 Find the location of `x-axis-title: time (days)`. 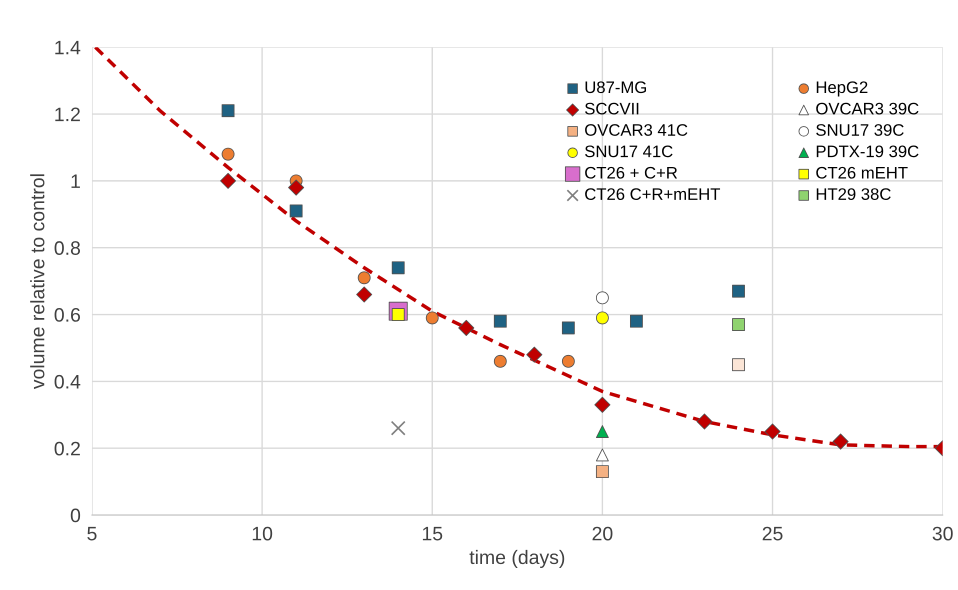

x-axis-title: time (days) is located at coordinates (517, 559).